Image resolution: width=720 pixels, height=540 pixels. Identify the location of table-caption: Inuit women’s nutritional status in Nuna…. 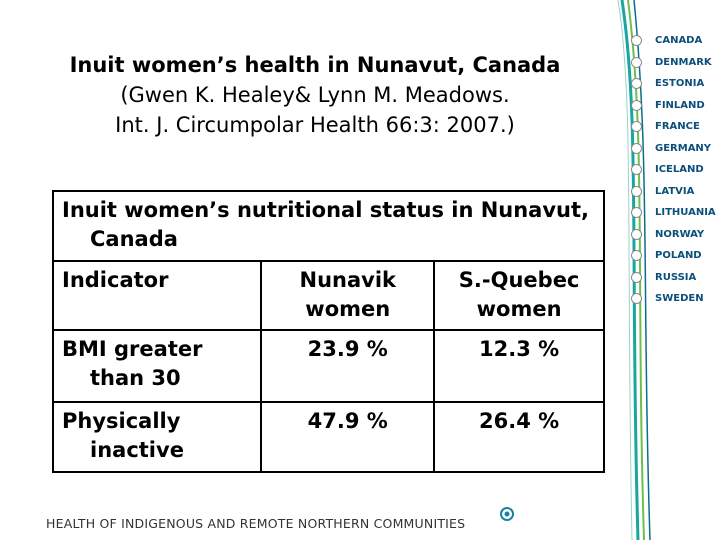
(328, 226).